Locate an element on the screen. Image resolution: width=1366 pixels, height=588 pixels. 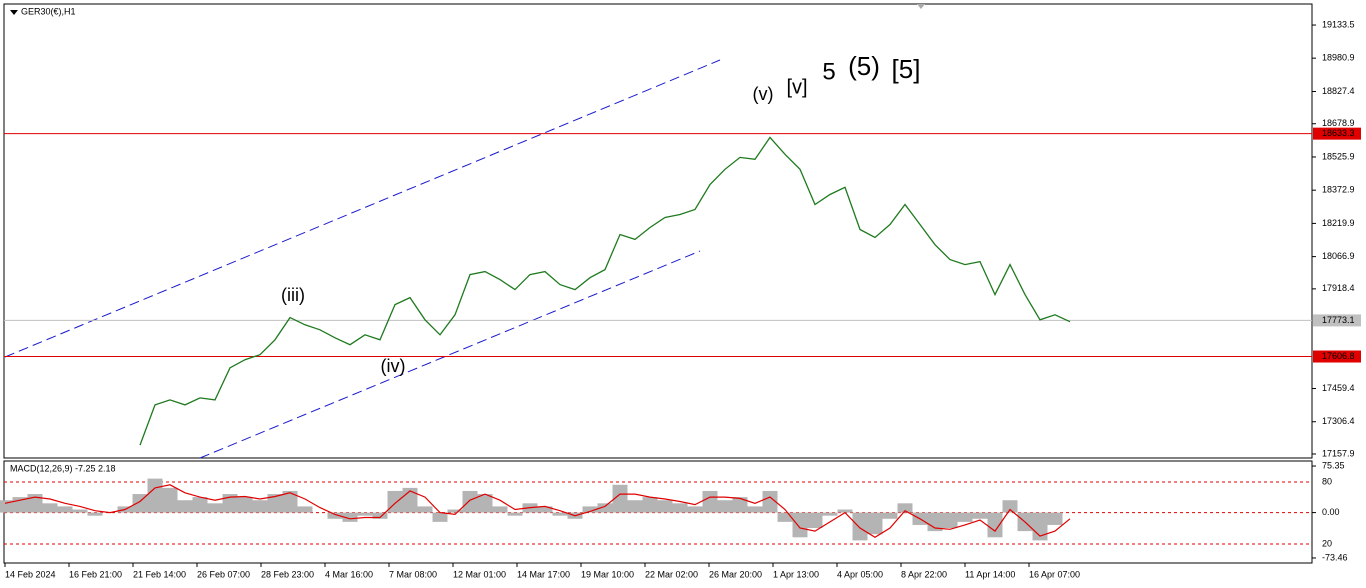
wave-label: 5 is located at coordinates (828, 71).